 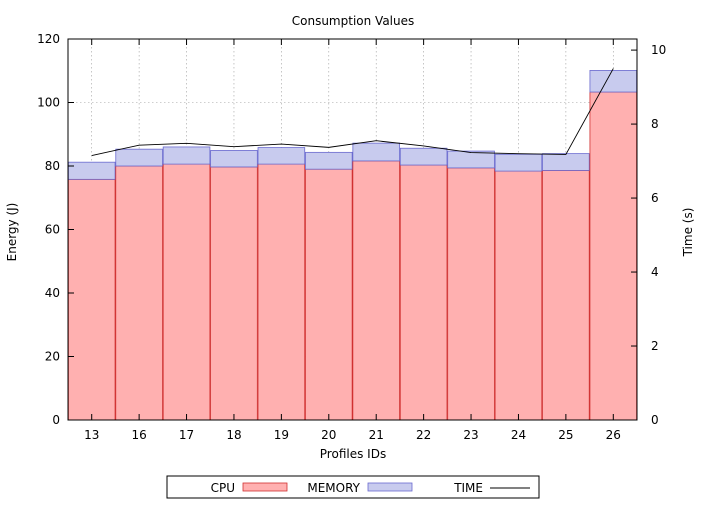 I want to click on x-tick-label: 13, so click(x=91, y=435).